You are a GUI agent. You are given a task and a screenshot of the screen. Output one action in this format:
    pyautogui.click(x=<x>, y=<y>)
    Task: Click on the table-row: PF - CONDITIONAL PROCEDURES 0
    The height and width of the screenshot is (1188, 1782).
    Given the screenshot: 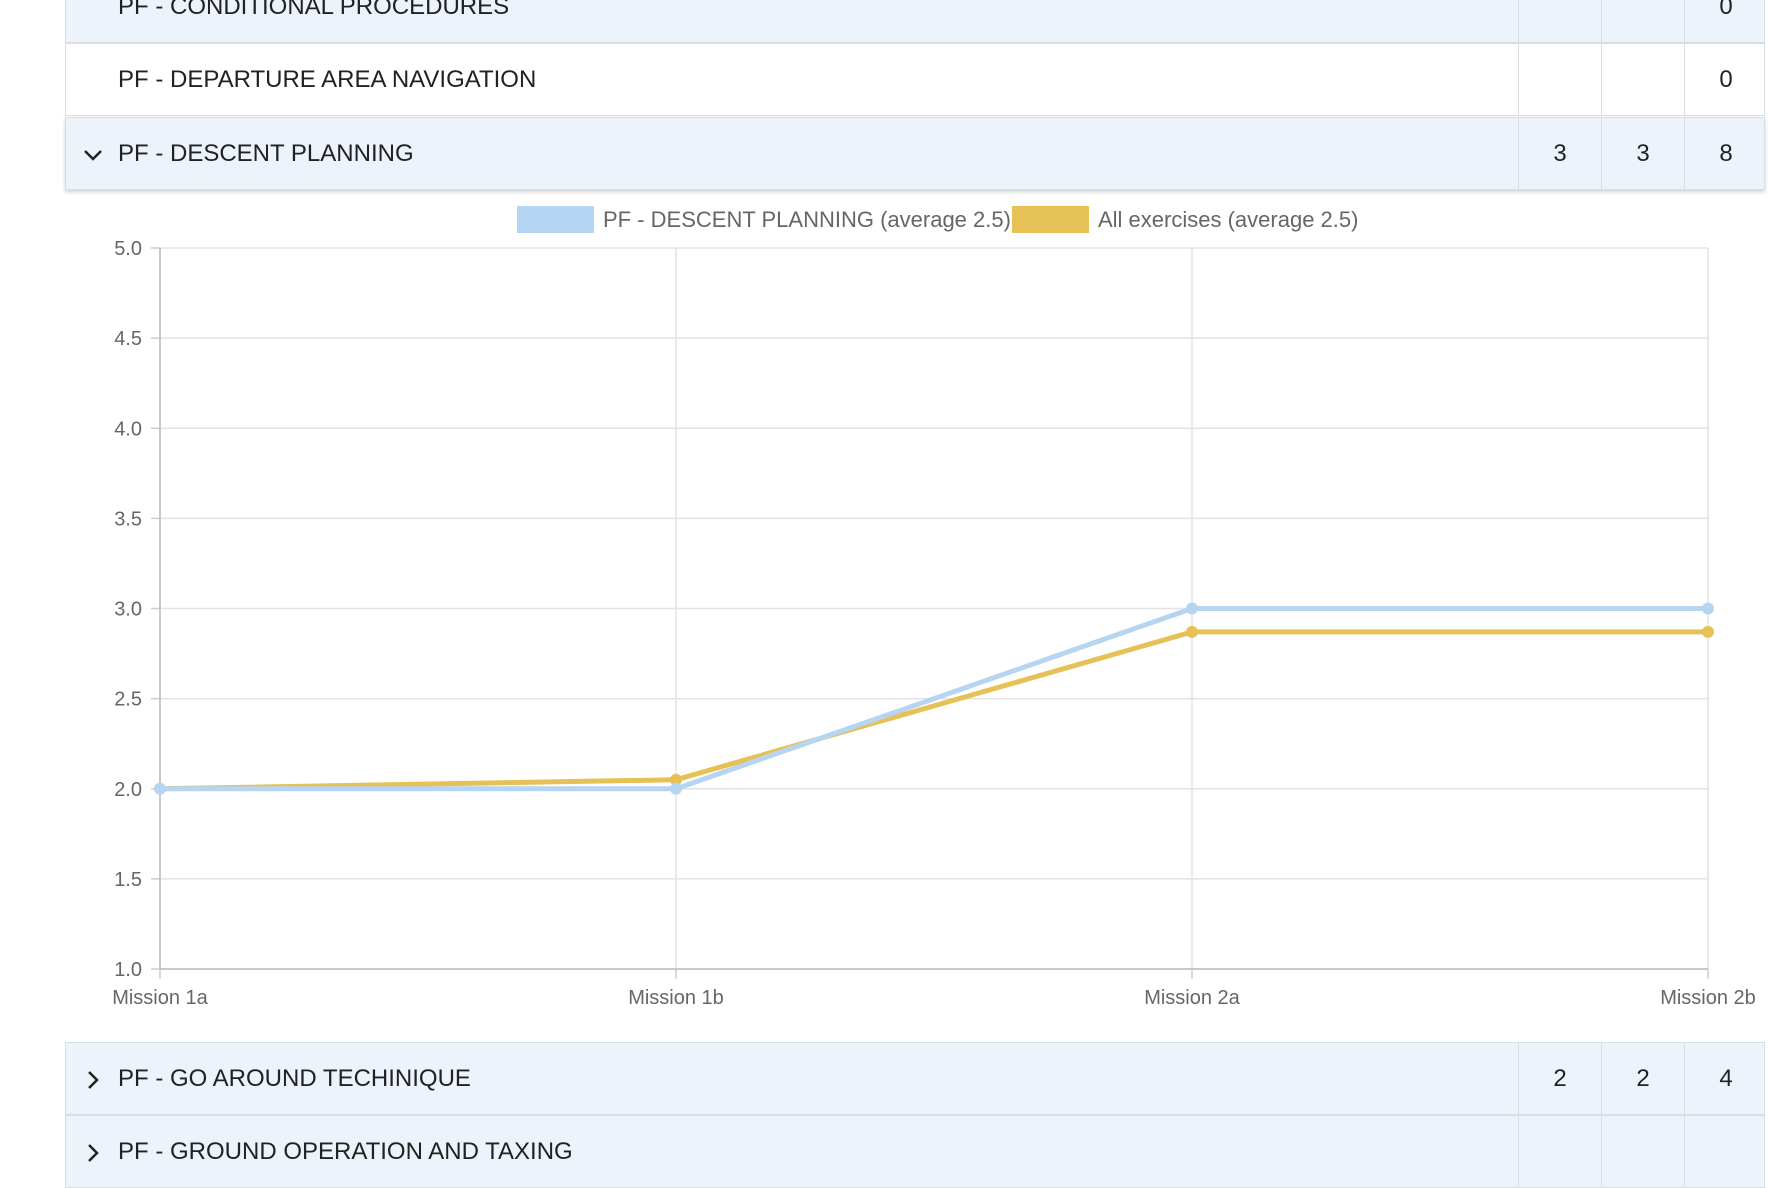 What is the action you would take?
    pyautogui.click(x=915, y=21)
    